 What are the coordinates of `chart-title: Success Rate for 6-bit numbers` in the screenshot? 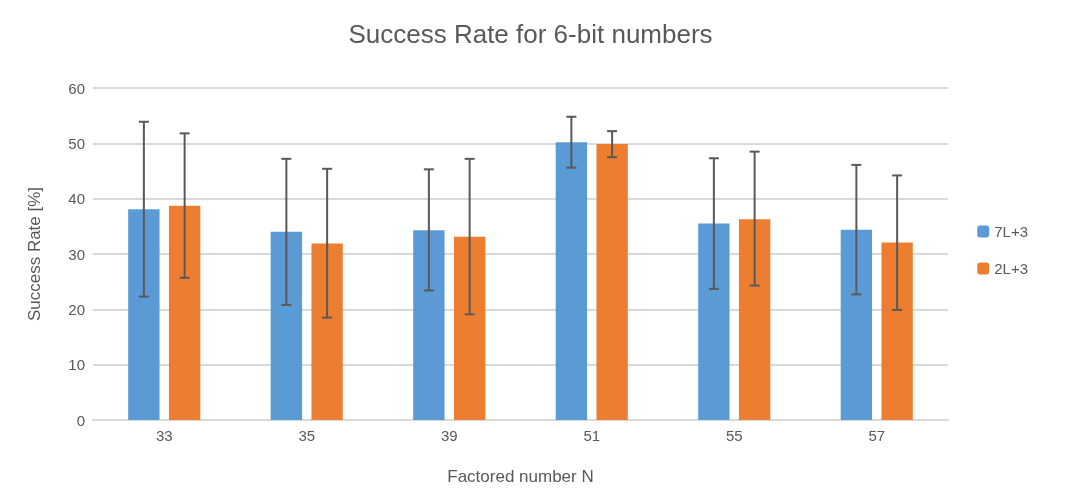 It's located at (530, 34).